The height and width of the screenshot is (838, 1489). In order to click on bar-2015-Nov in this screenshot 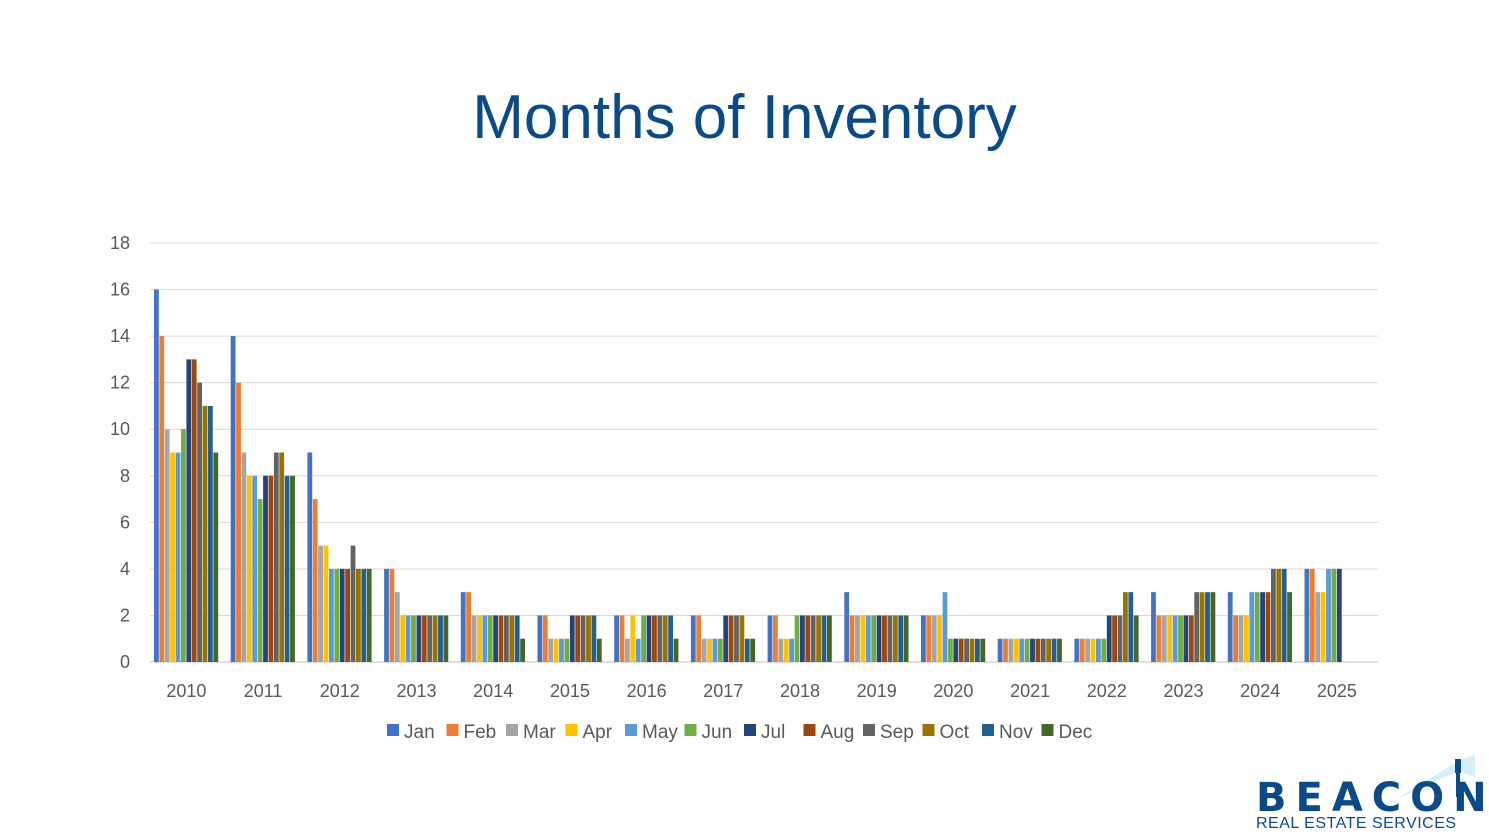, I will do `click(594, 638)`.